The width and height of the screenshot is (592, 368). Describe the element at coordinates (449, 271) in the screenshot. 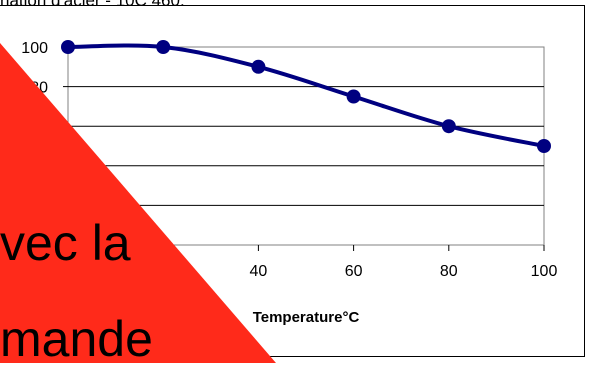

I see `x-tick-label: 80` at that location.